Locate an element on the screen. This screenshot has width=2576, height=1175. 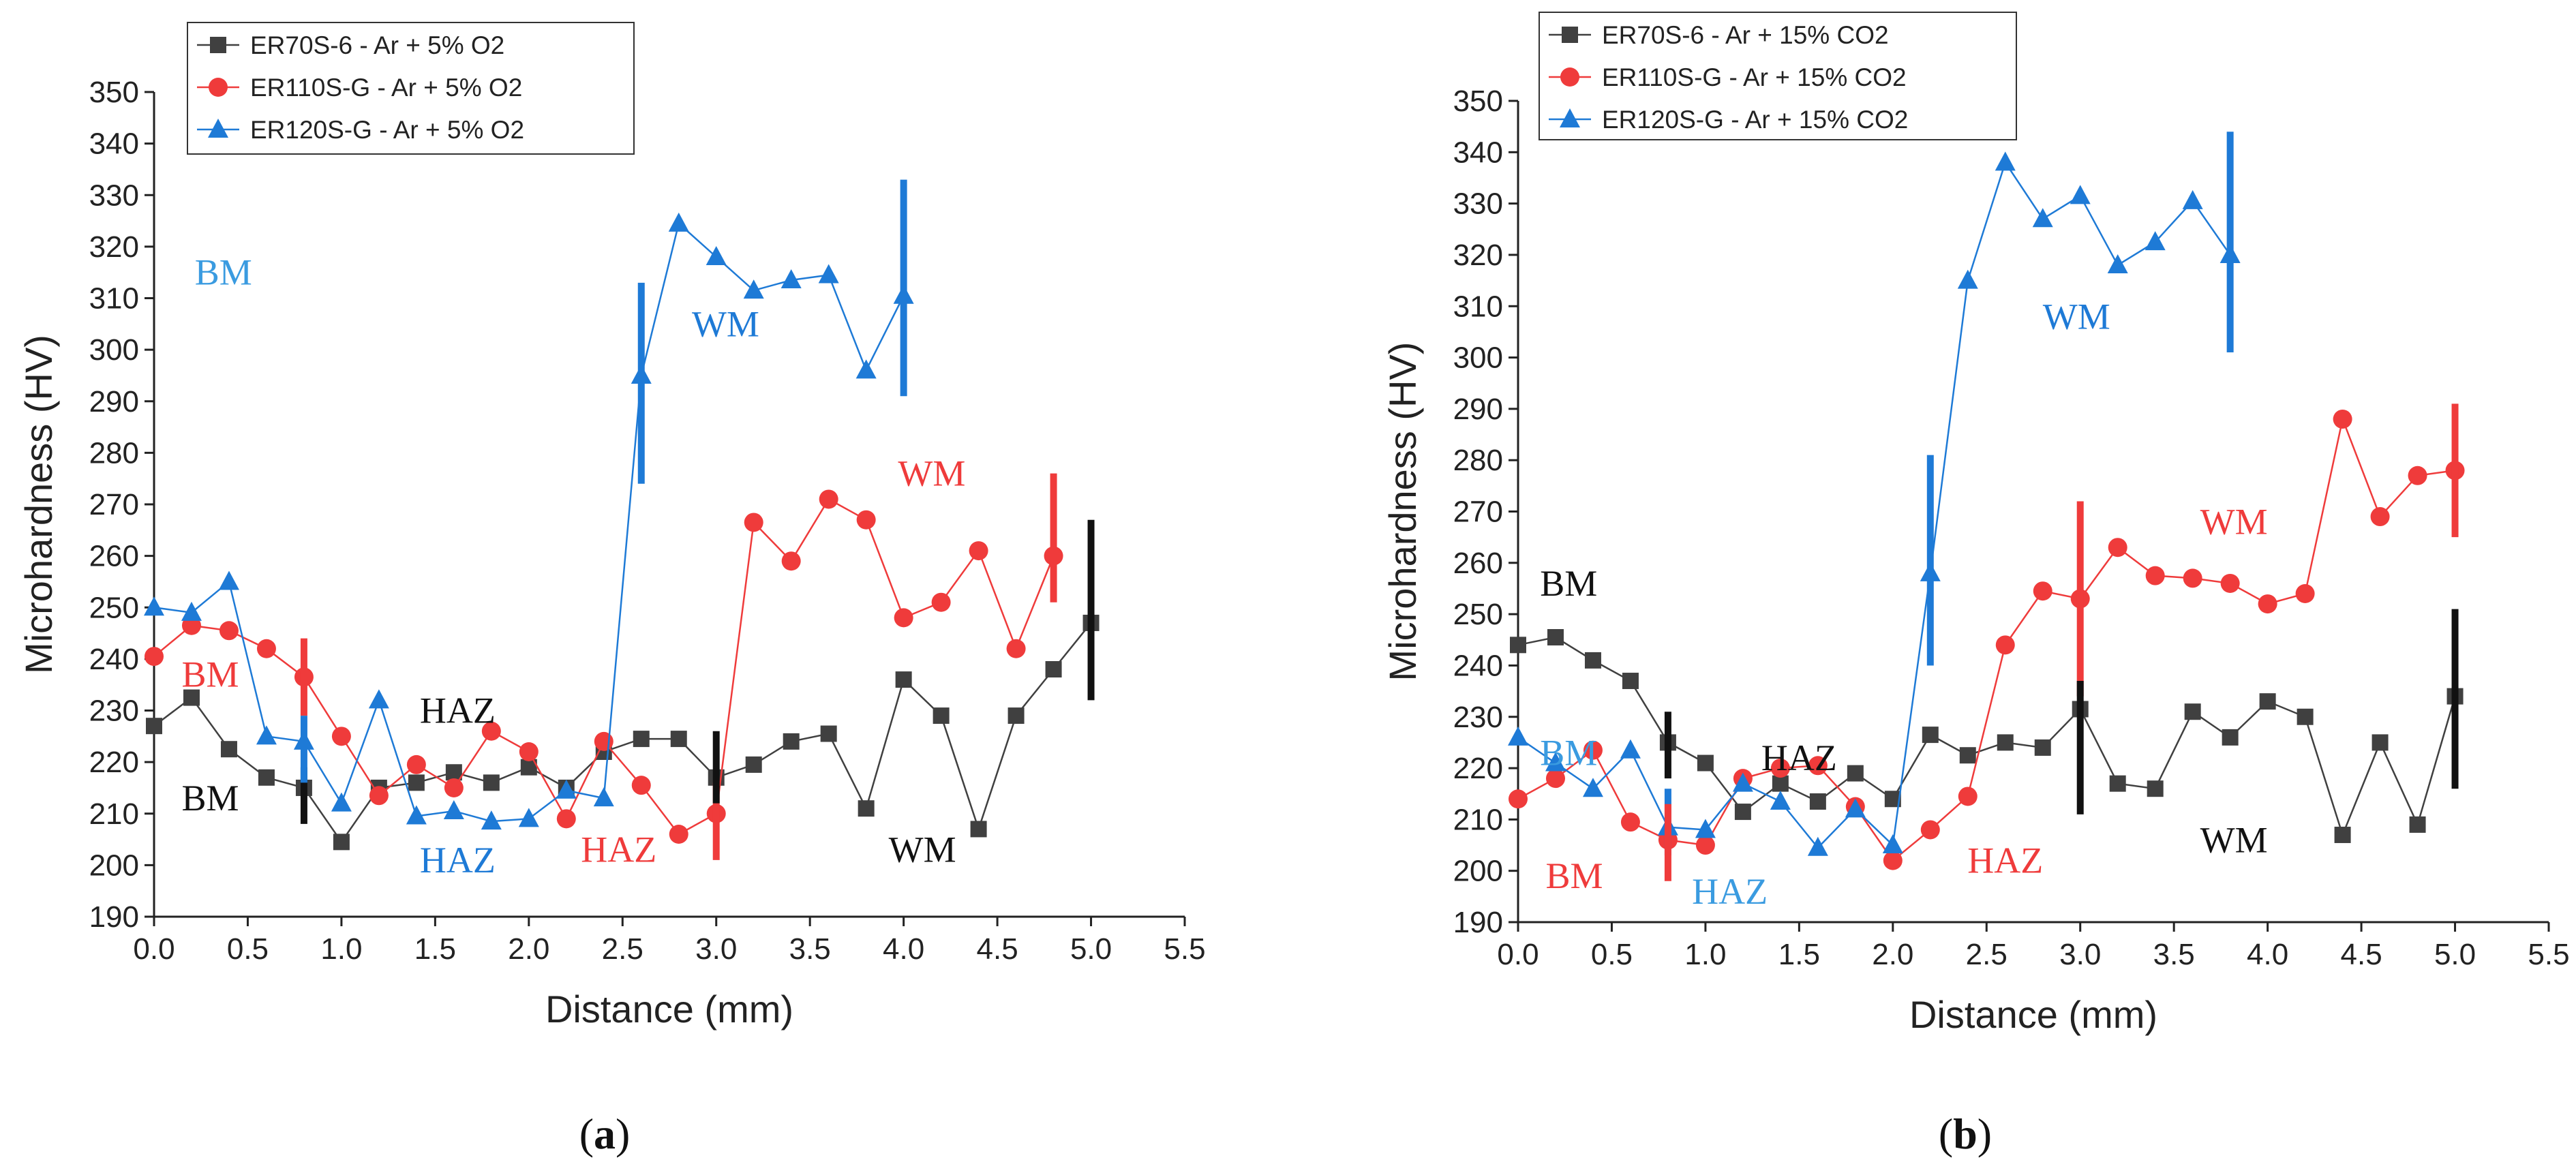
x-tick-label: 1.5 is located at coordinates (1799, 954).